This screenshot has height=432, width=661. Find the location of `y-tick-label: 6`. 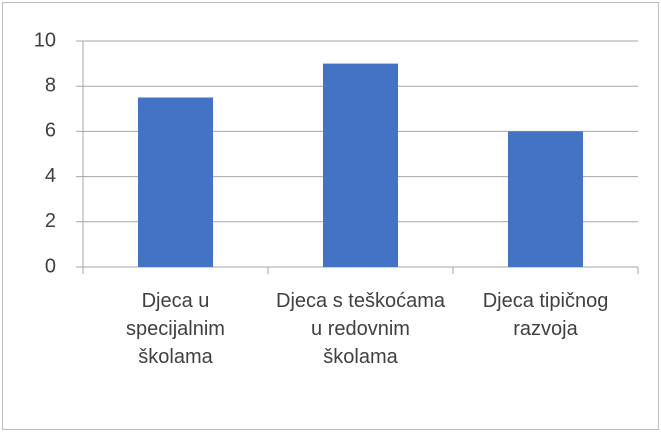

y-tick-label: 6 is located at coordinates (50, 131).